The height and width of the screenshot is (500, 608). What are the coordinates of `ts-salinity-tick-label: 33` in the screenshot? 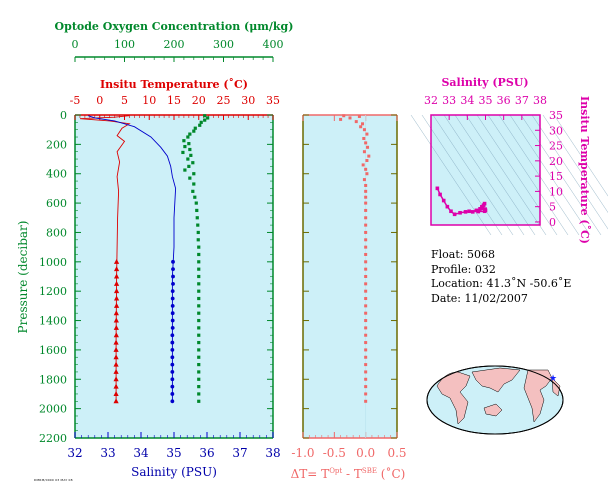 It's located at (449, 100).